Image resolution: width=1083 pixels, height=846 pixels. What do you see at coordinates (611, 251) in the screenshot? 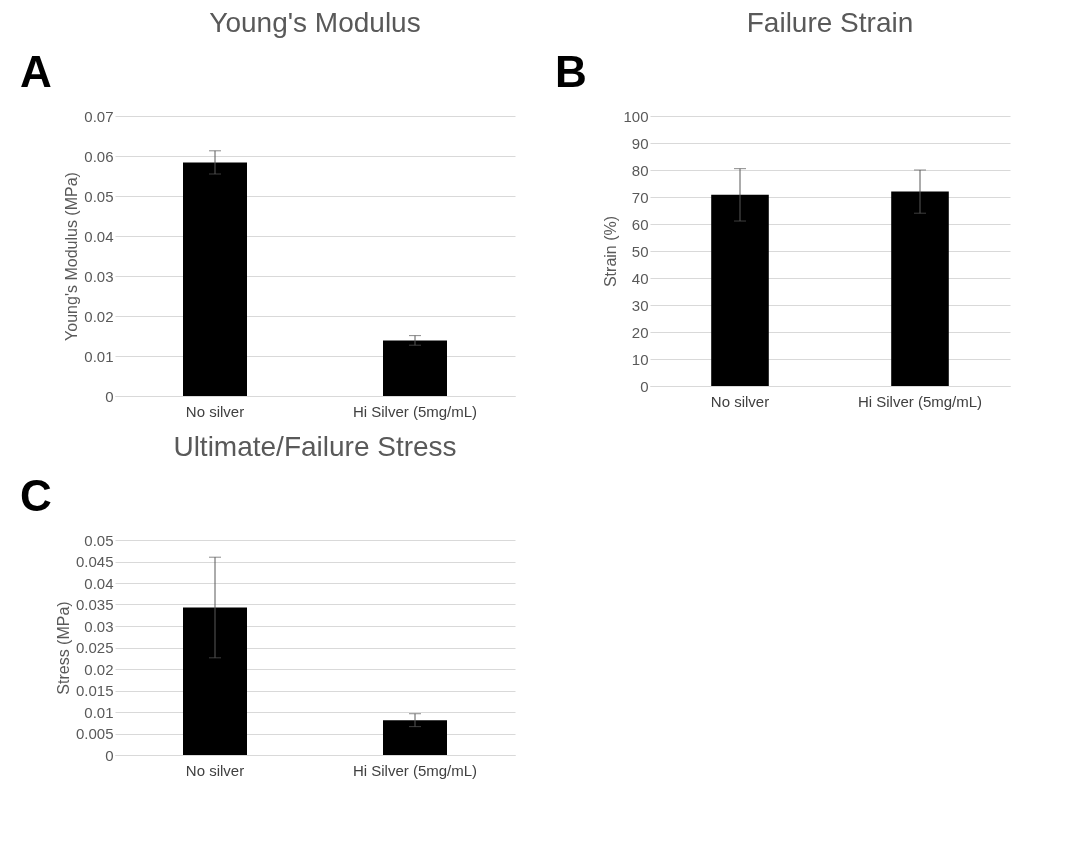
I see `y-axis-title: Strain (%)` at bounding box center [611, 251].